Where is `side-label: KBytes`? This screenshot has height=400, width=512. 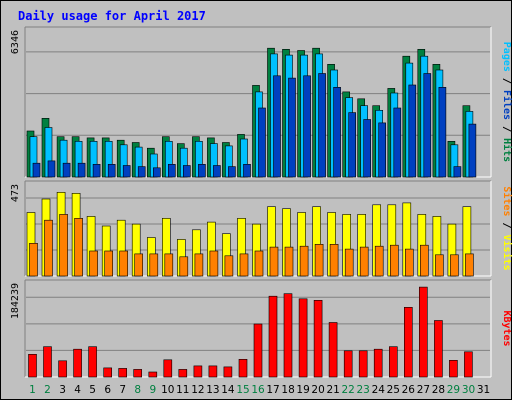 side-label: KBytes is located at coordinates (506, 328).